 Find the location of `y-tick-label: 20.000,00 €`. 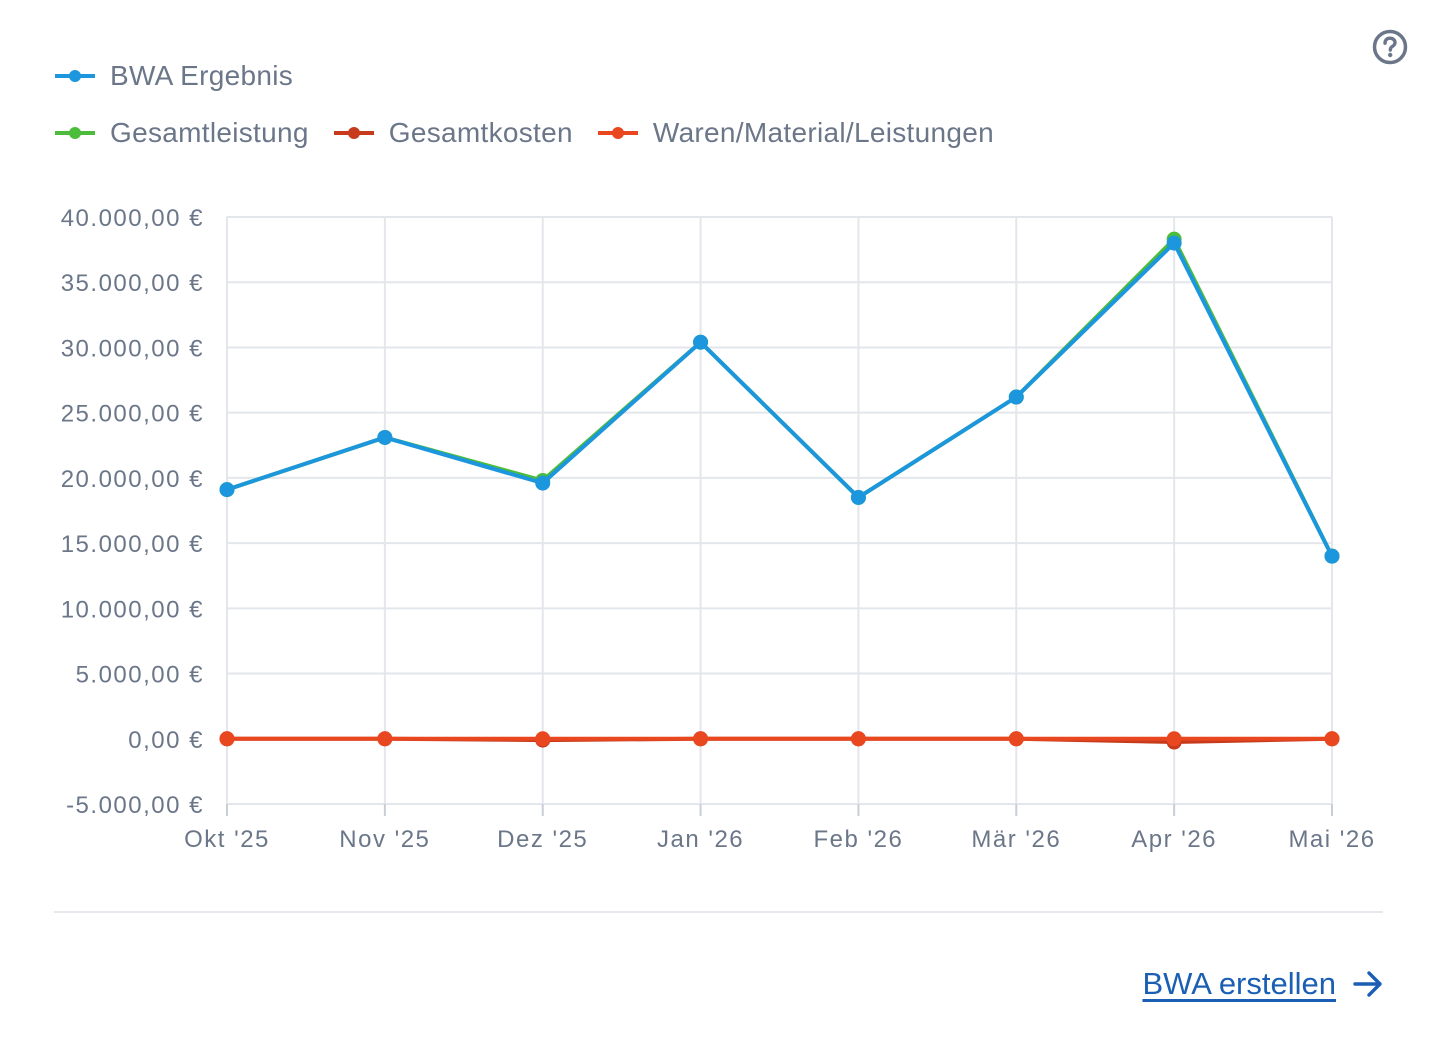

y-tick-label: 20.000,00 € is located at coordinates (132, 479).